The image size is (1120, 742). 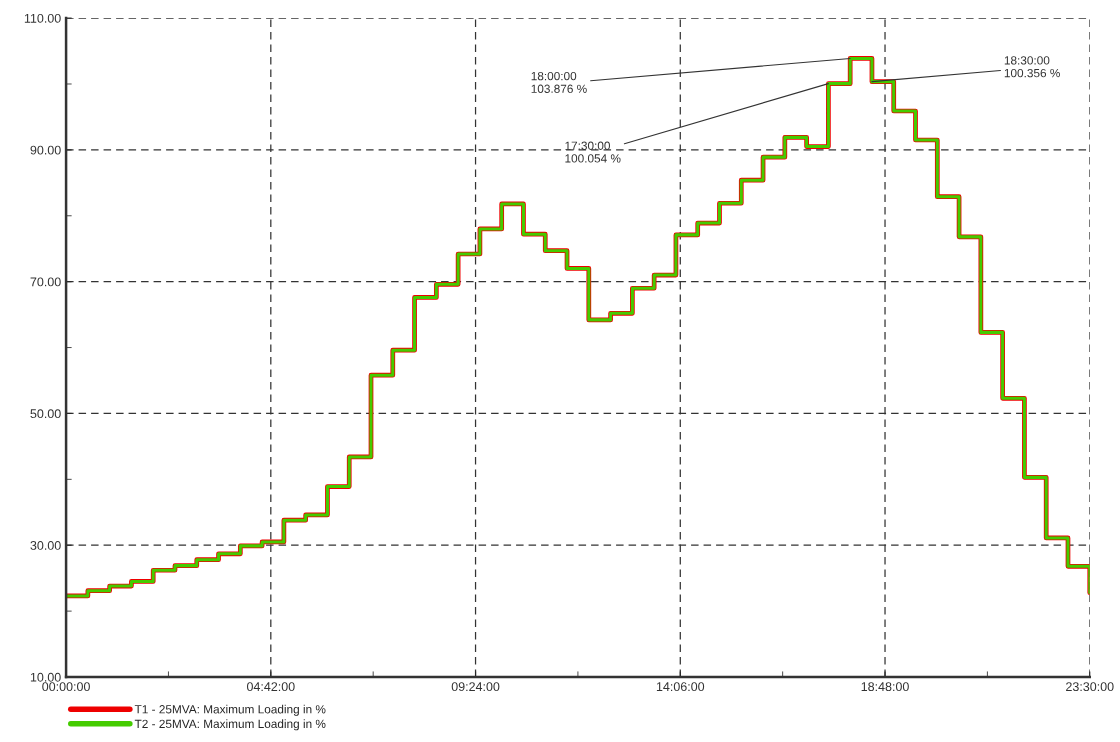 What do you see at coordinates (885, 687) in the screenshot?
I see `x-tick-label: 18:48:00` at bounding box center [885, 687].